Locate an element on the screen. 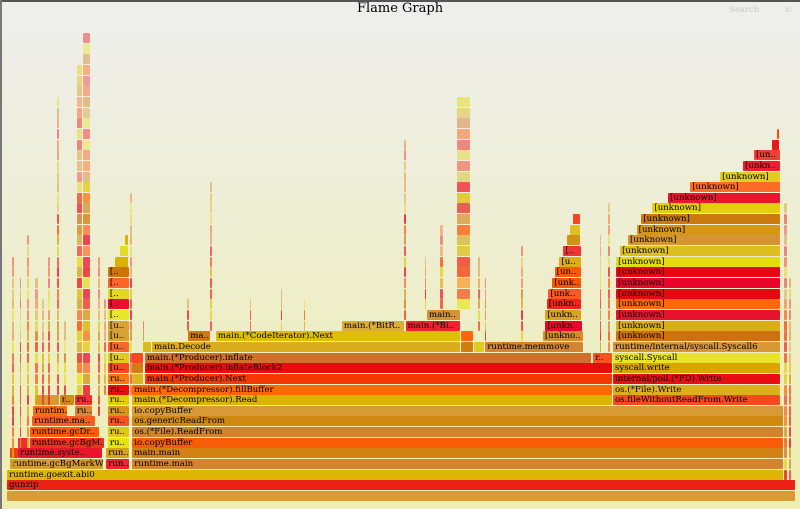 The height and width of the screenshot is (509, 800). flame-frame: main.(*Producer).Next is located at coordinates (378, 378).